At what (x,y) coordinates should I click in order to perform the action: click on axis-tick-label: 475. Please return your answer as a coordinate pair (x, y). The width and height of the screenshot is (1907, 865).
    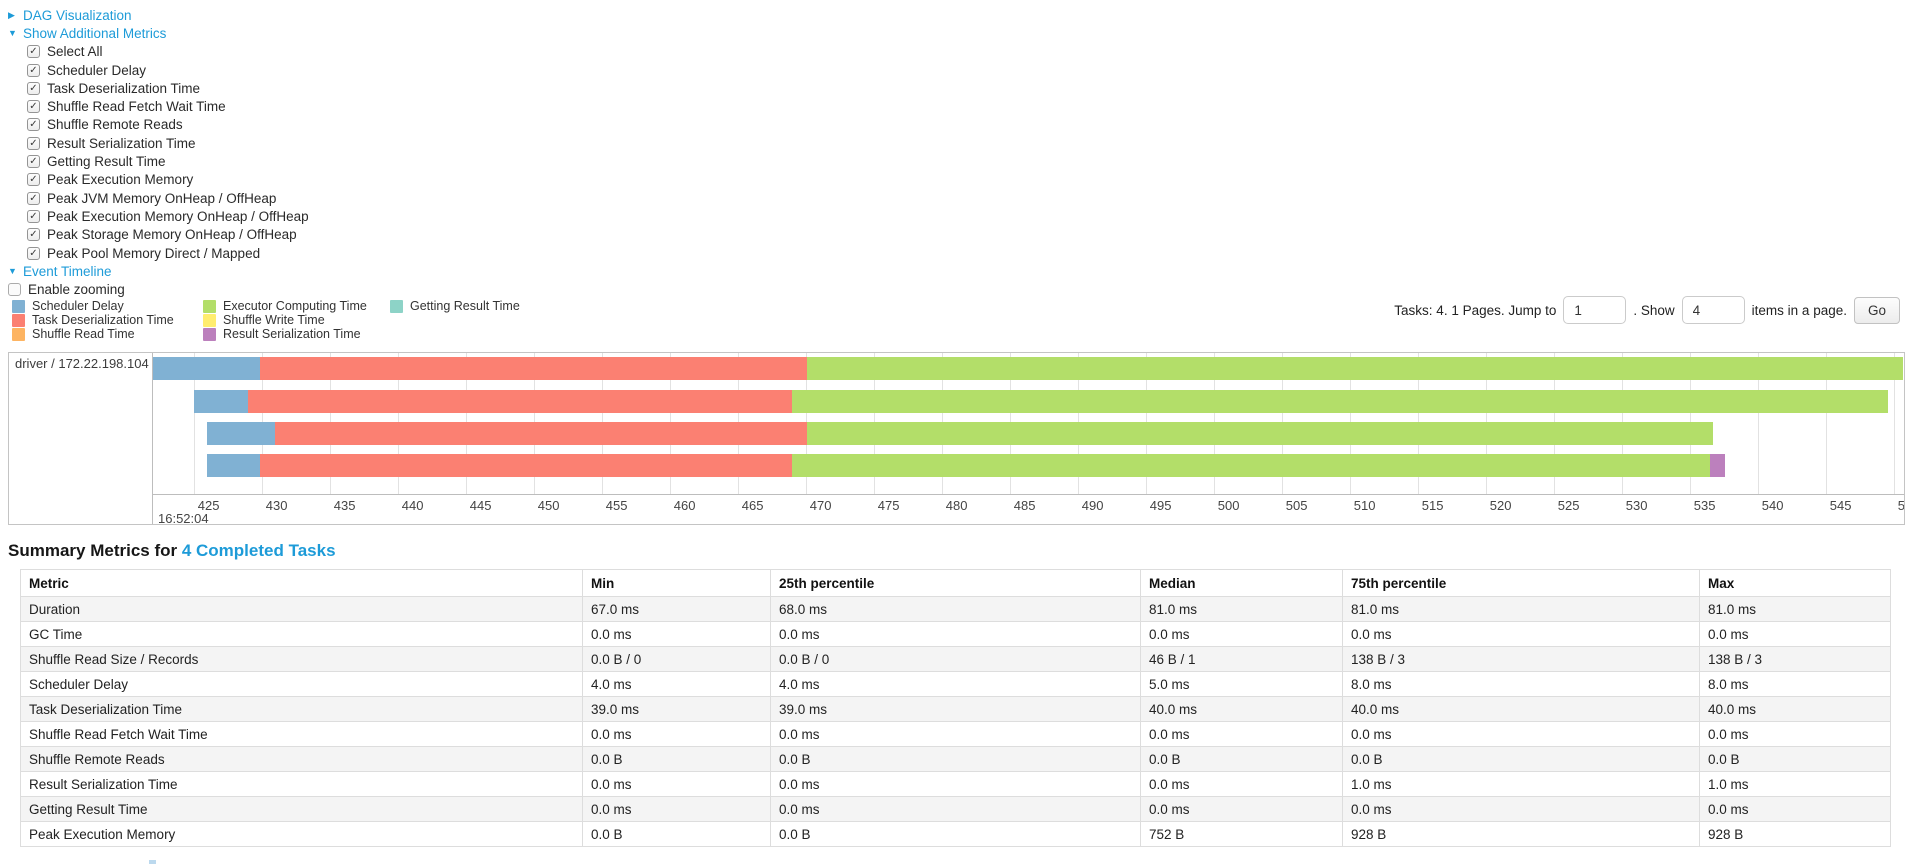
    Looking at the image, I should click on (888, 505).